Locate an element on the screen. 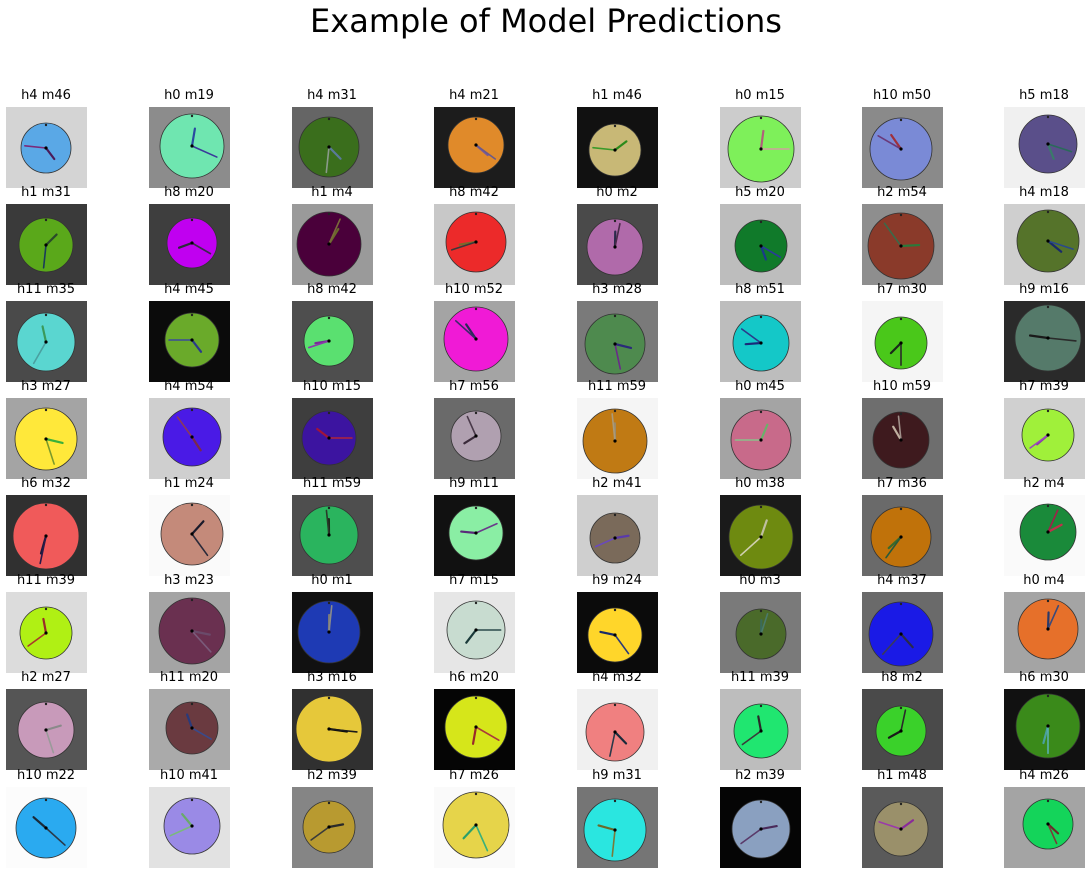 The width and height of the screenshot is (1092, 876). prediction-label: h0 m4 is located at coordinates (1044, 580).